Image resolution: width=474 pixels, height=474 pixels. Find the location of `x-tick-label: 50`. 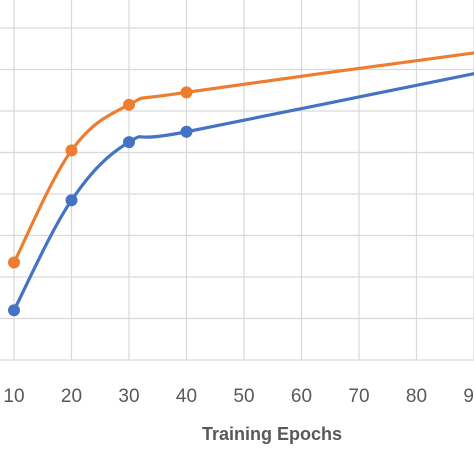

x-tick-label: 50 is located at coordinates (243, 396).